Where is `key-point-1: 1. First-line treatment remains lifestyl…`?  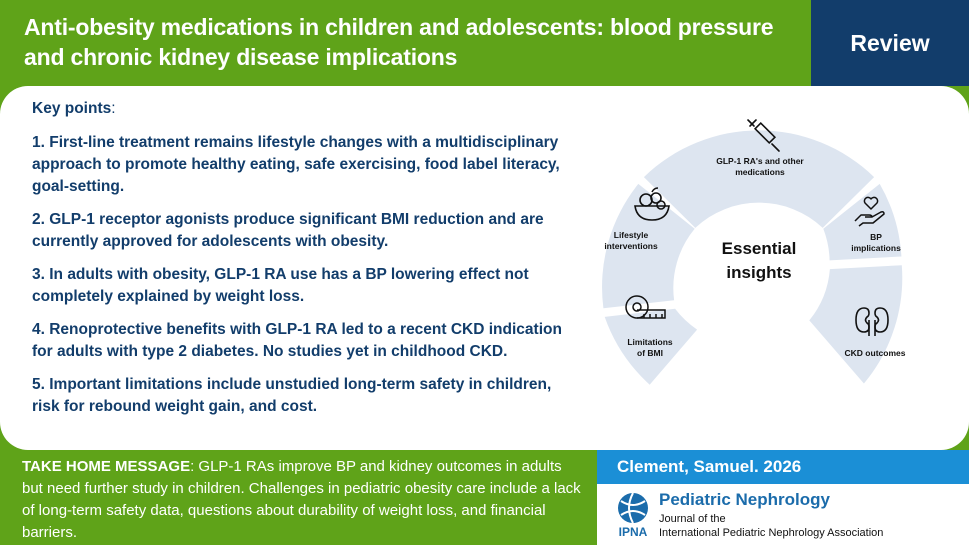
key-point-1: 1. First-line treatment remains lifestyl… is located at coordinates (304, 165).